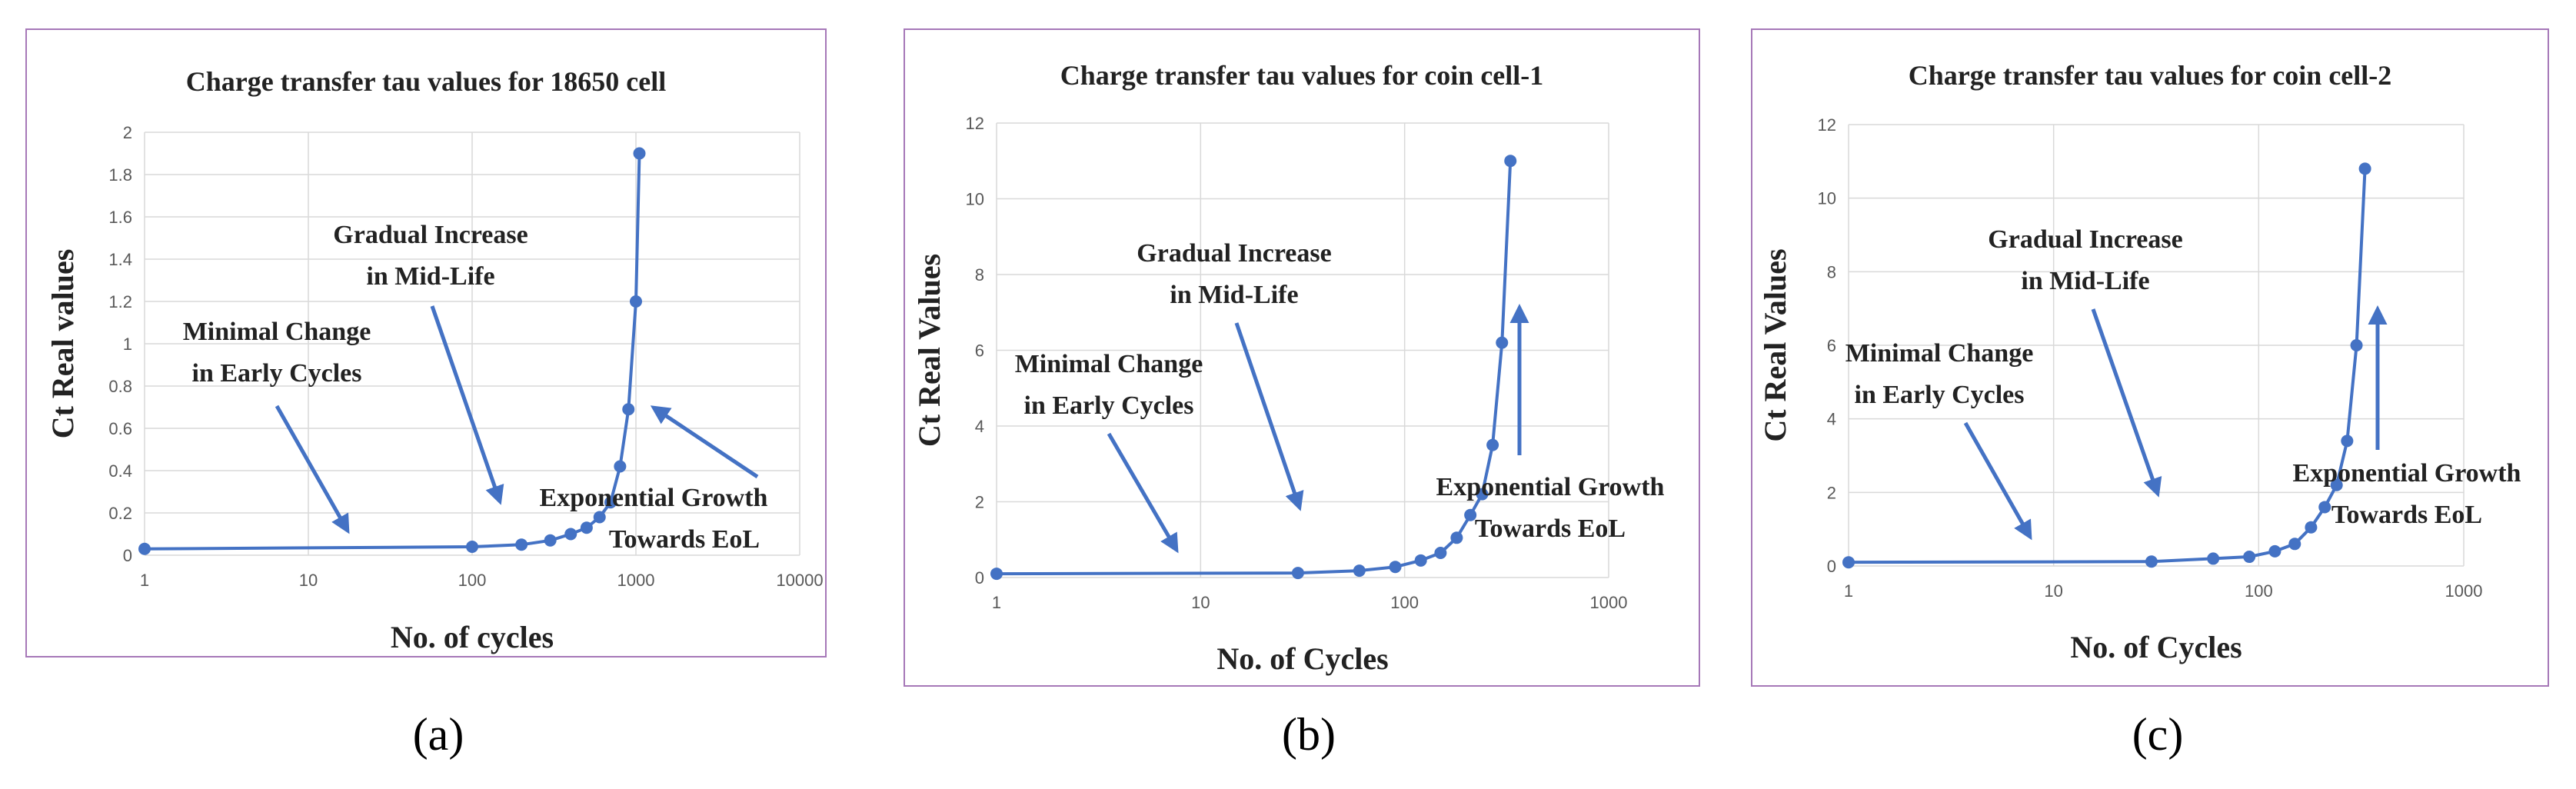 The height and width of the screenshot is (789, 2576). I want to click on y-tick-label: 12, so click(1827, 125).